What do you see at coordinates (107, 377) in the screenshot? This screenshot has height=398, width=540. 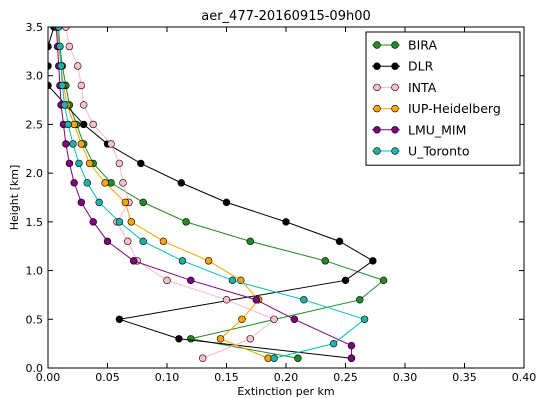 I see `x-tick-label: 0.05` at bounding box center [107, 377].